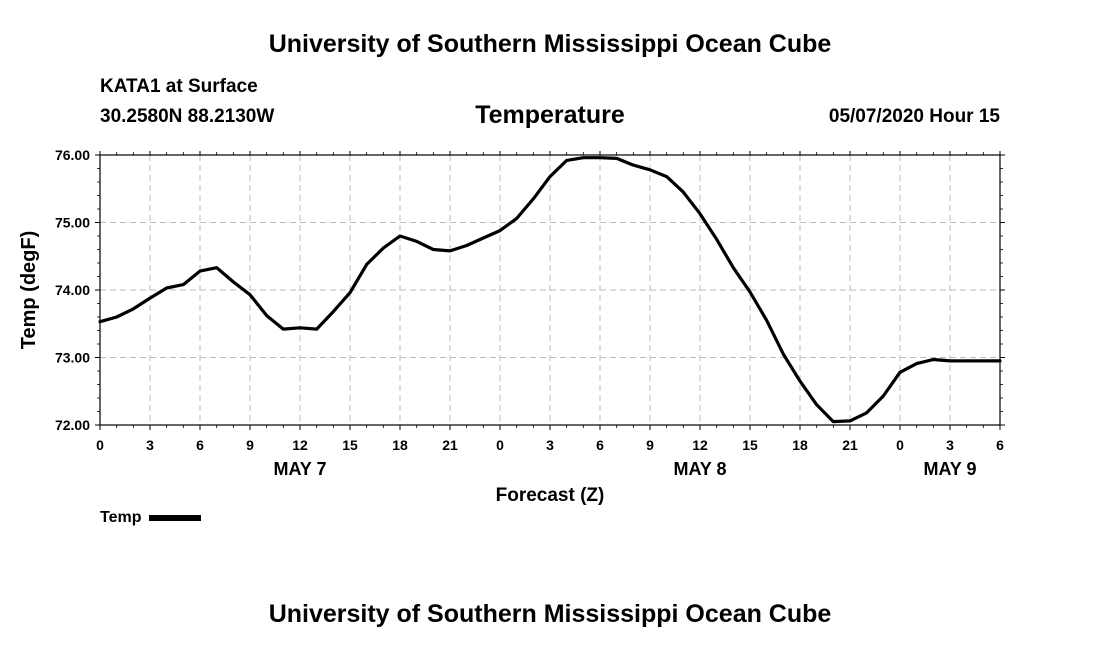 The image size is (1100, 650). What do you see at coordinates (299, 469) in the screenshot?
I see `date-label: MAY 7` at bounding box center [299, 469].